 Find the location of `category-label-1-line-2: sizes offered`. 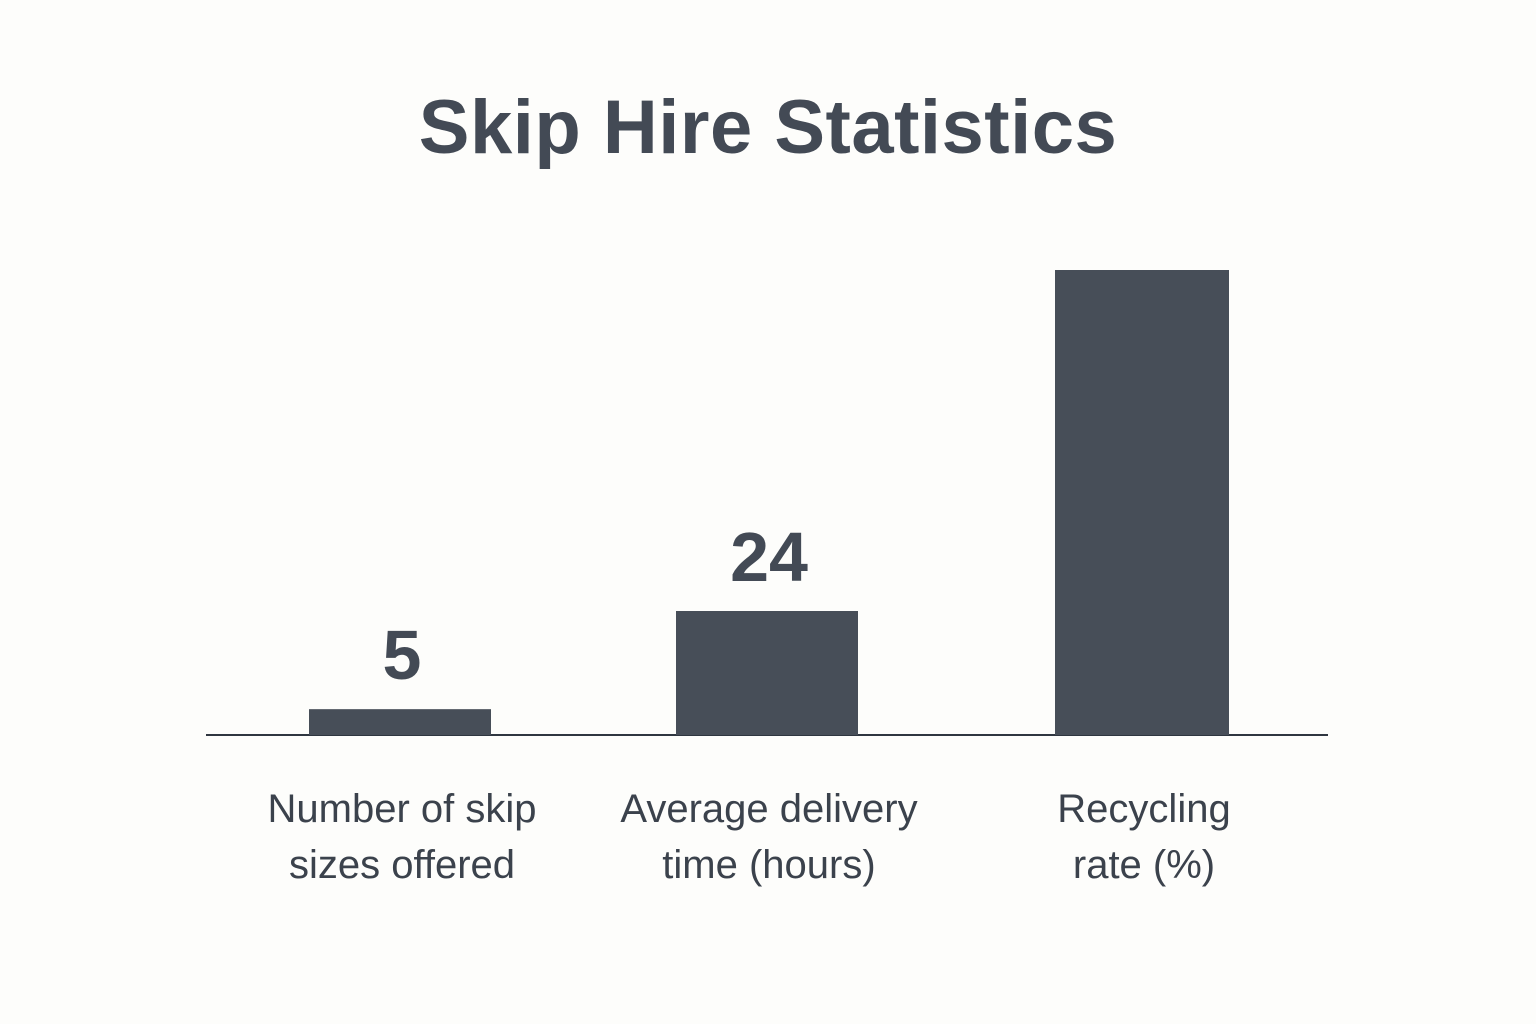

category-label-1-line-2: sizes offered is located at coordinates (402, 865).